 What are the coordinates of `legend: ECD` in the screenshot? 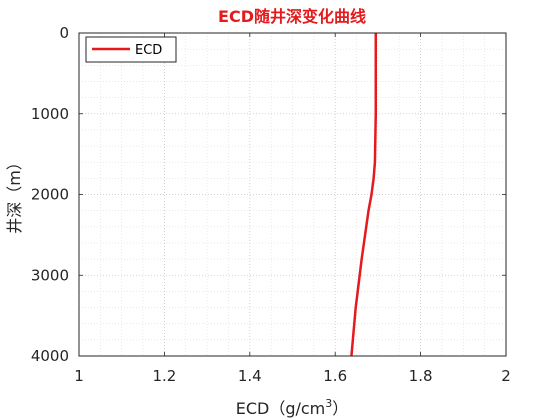 It's located at (131, 49).